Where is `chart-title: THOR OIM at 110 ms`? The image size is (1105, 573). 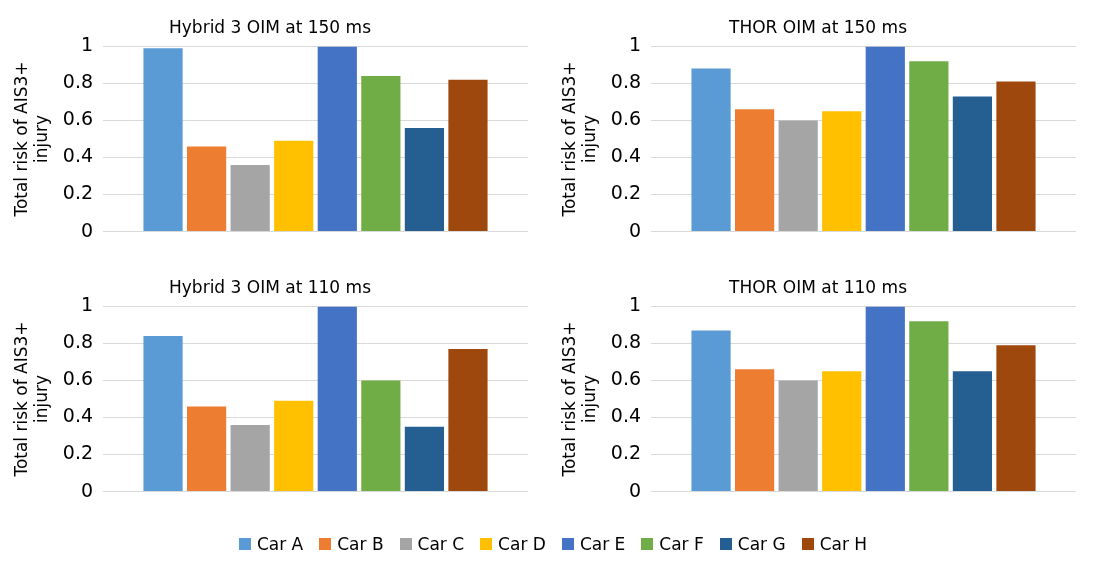
chart-title: THOR OIM at 110 ms is located at coordinates (818, 286).